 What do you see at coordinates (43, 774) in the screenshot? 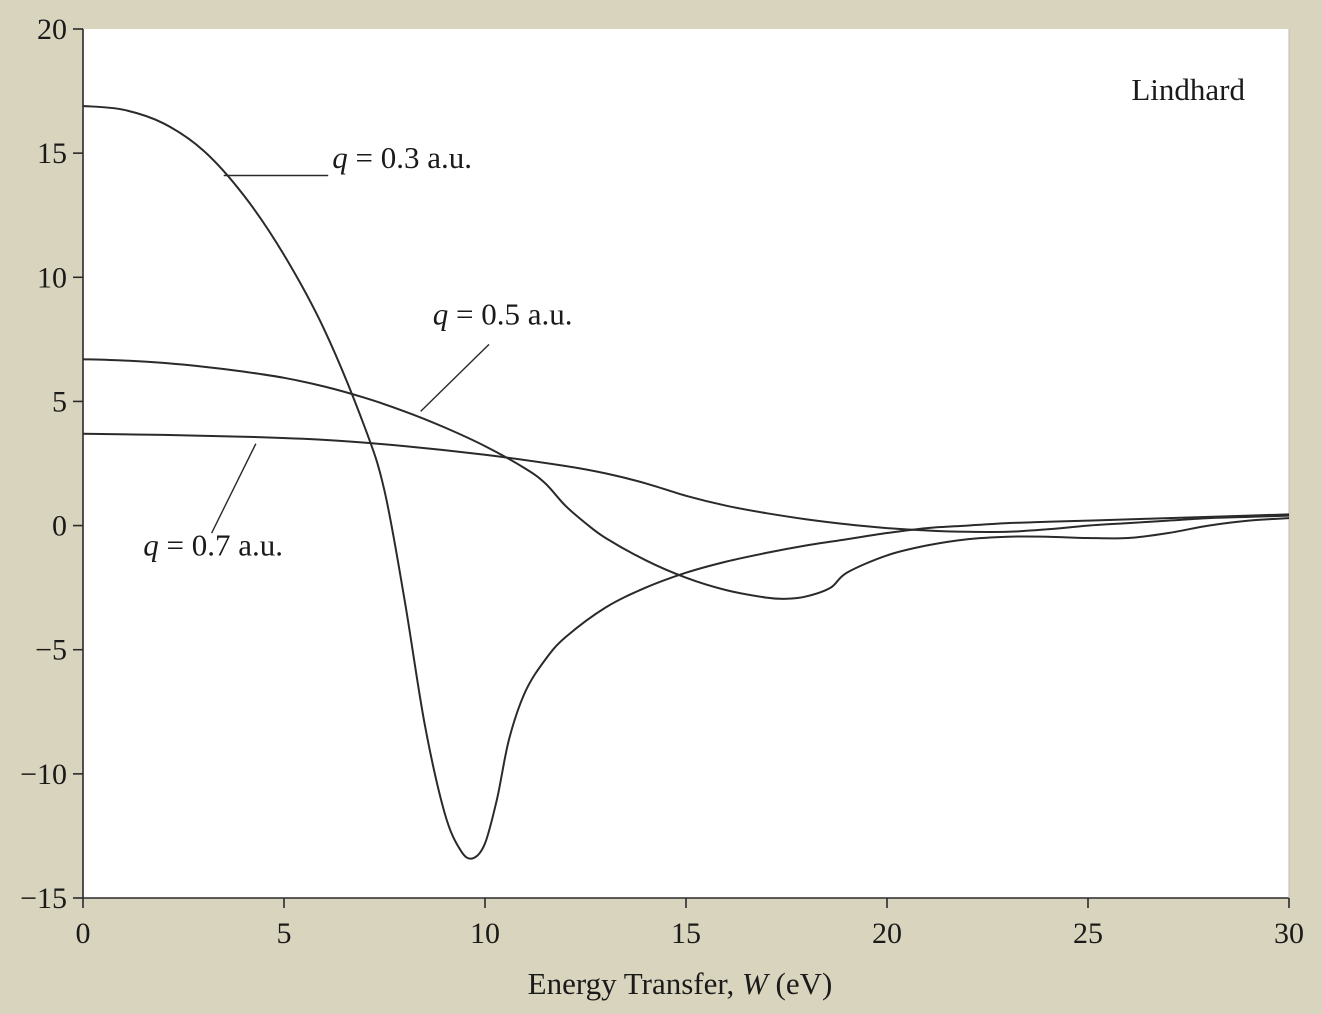
I see `y-tick-label: −10` at bounding box center [43, 774].